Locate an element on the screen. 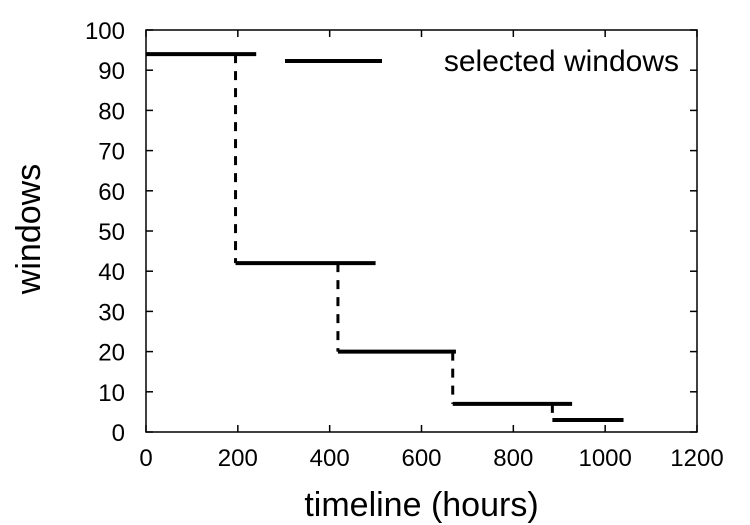 The width and height of the screenshot is (750, 525). x-tick-label: 0 is located at coordinates (145, 458).